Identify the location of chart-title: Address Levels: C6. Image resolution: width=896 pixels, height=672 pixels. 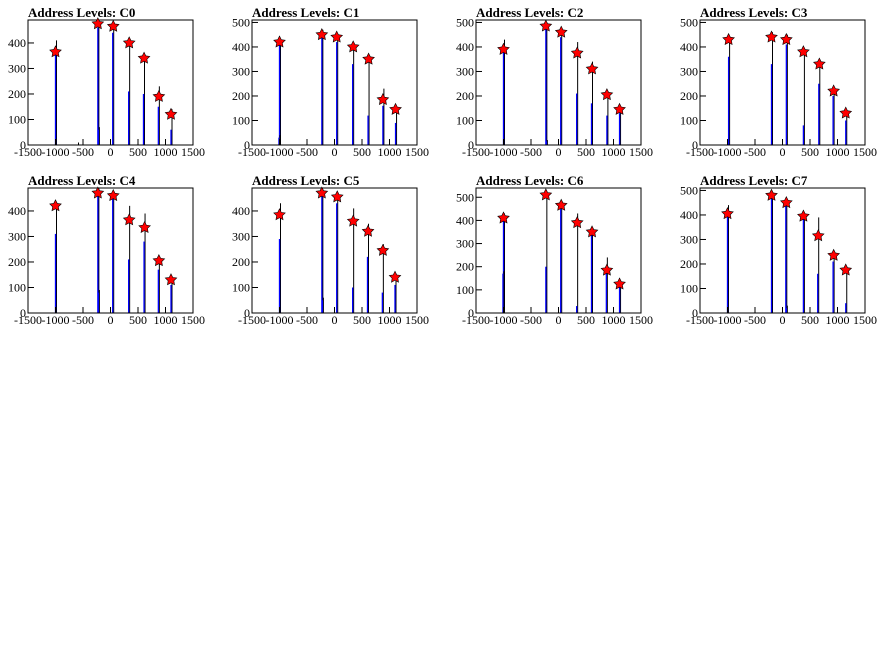
(530, 180).